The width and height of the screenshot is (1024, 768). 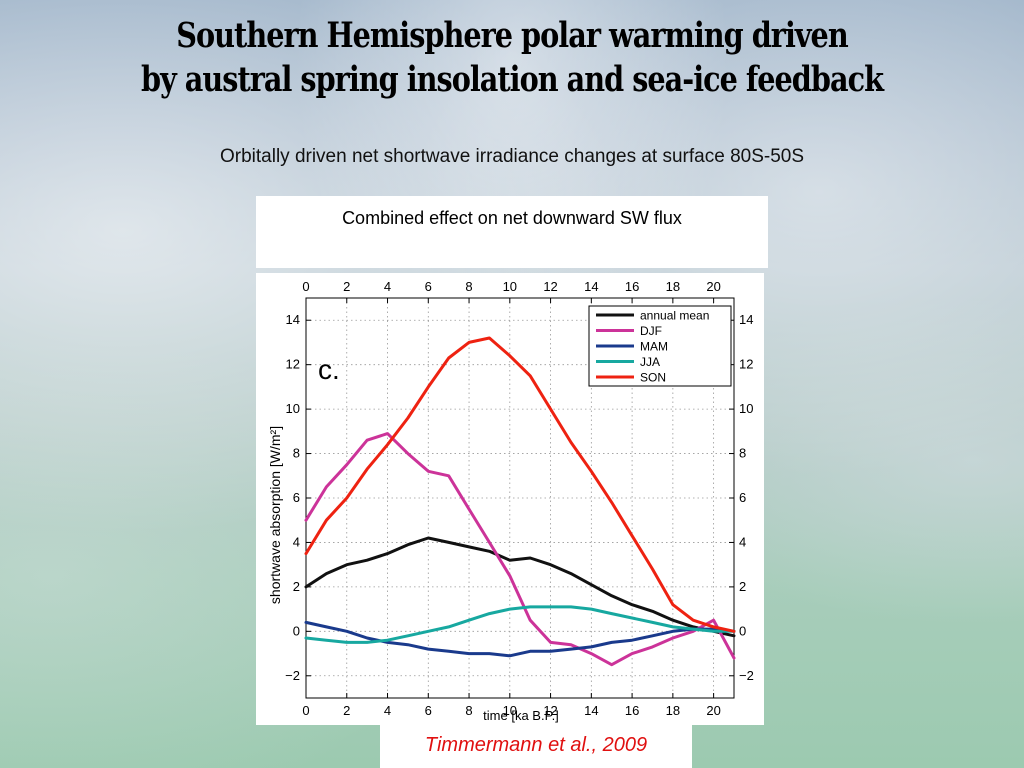 I want to click on y-tick-label: 8, so click(x=296, y=453).